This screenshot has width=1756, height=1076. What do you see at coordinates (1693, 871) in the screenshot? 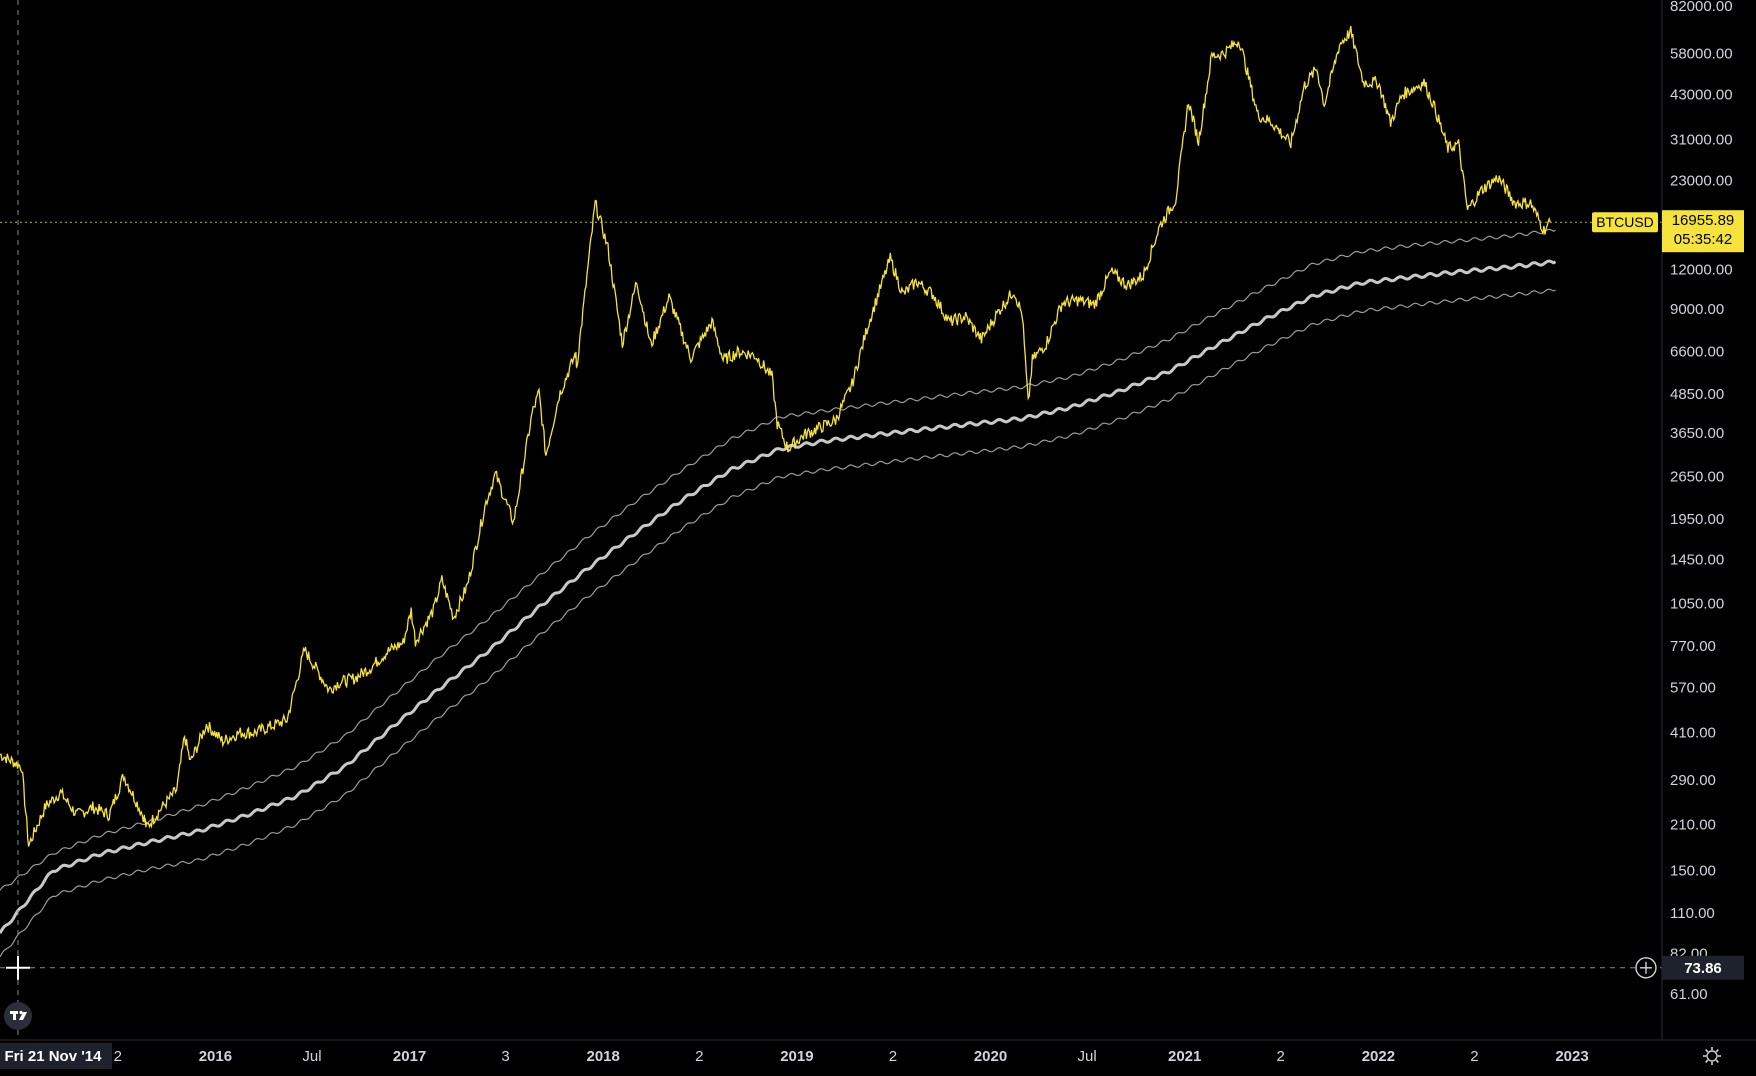
I see `y-tick-label: 150.00` at bounding box center [1693, 871].